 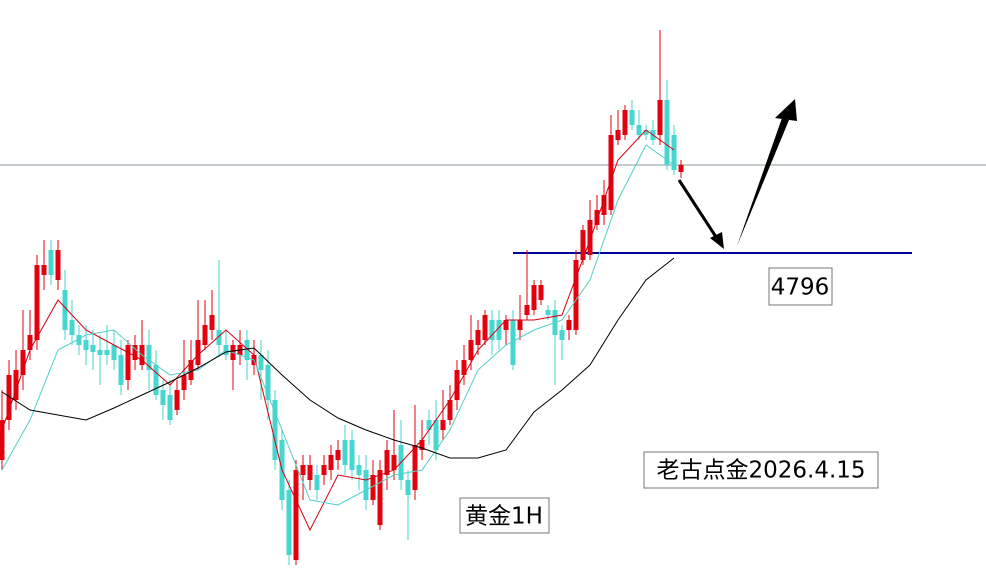 I want to click on down-arrow-head, so click(x=717, y=240).